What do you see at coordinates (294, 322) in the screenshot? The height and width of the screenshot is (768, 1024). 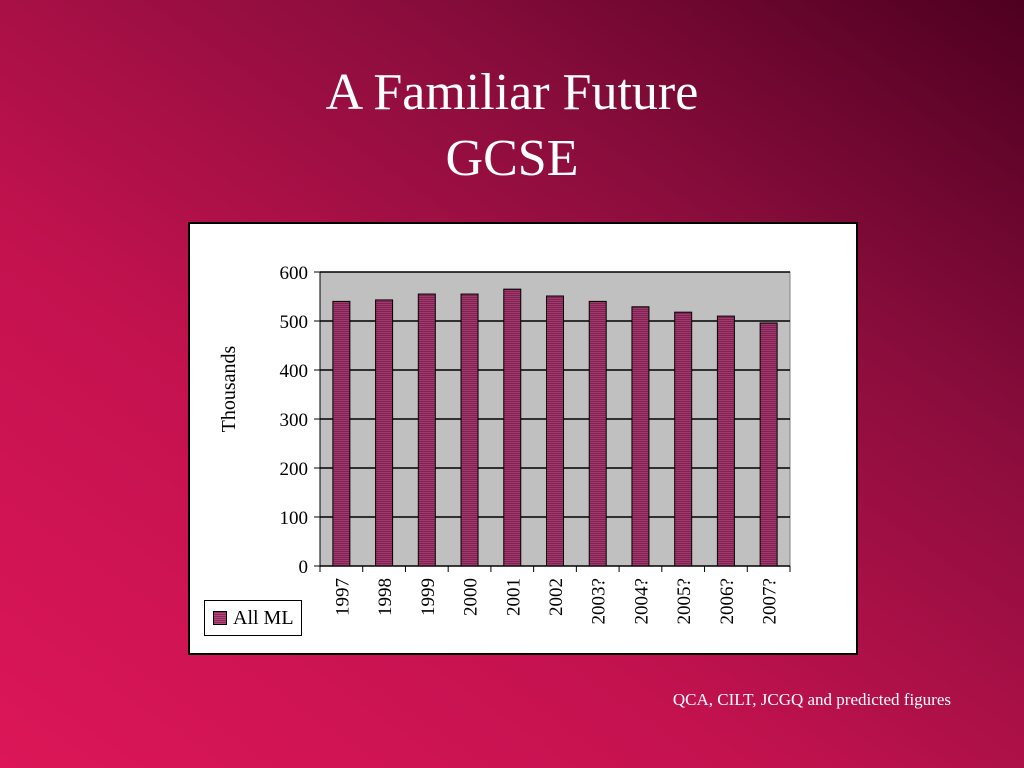 I see `y-tick-label: 500` at bounding box center [294, 322].